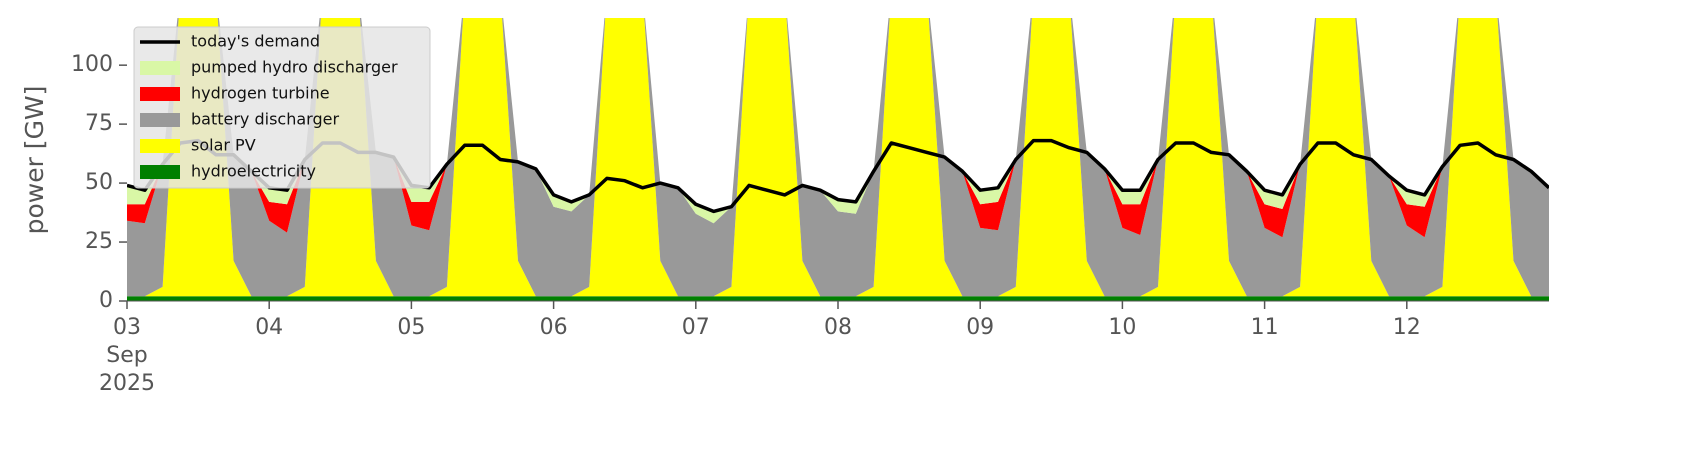 The image size is (1706, 460). Describe the element at coordinates (260, 93) in the screenshot. I see `legend-label: hydrogen turbine` at that location.